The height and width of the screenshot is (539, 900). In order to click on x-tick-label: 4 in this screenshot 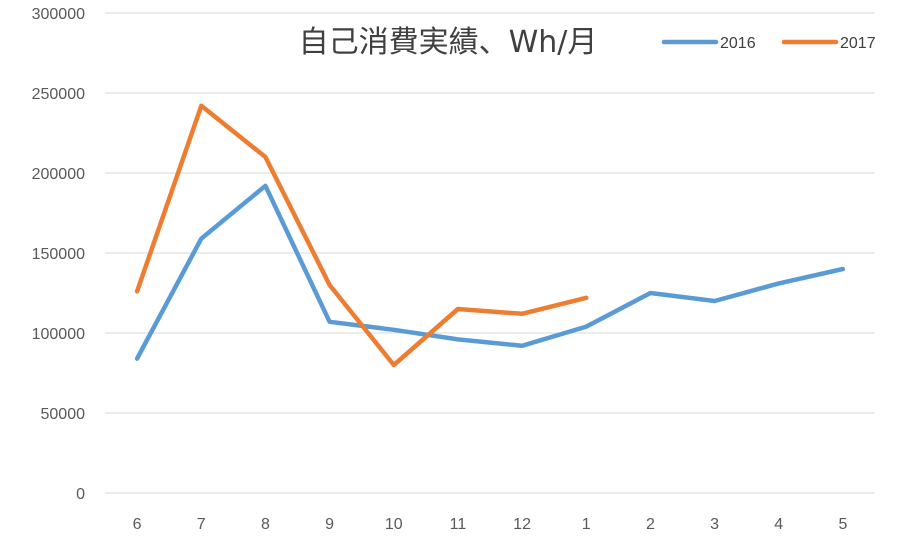, I will do `click(778, 524)`.